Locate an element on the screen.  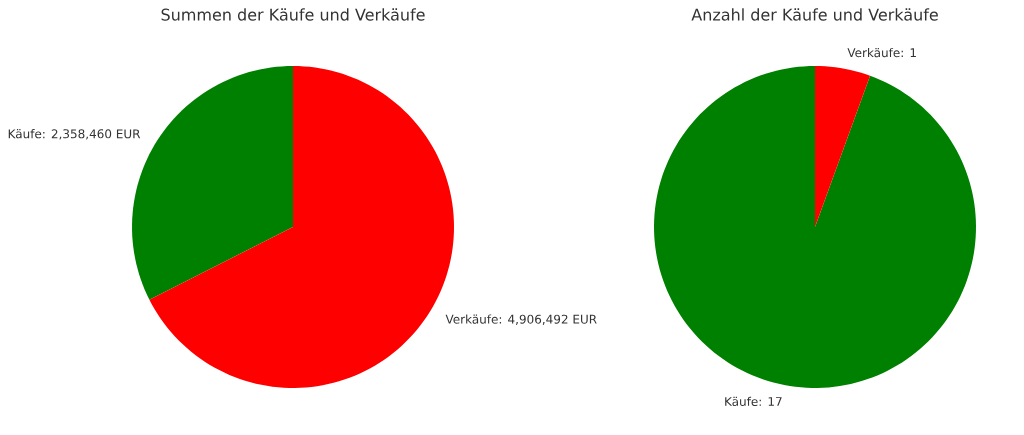
data-label: : 2,358,460 EUR is located at coordinates (92, 134).